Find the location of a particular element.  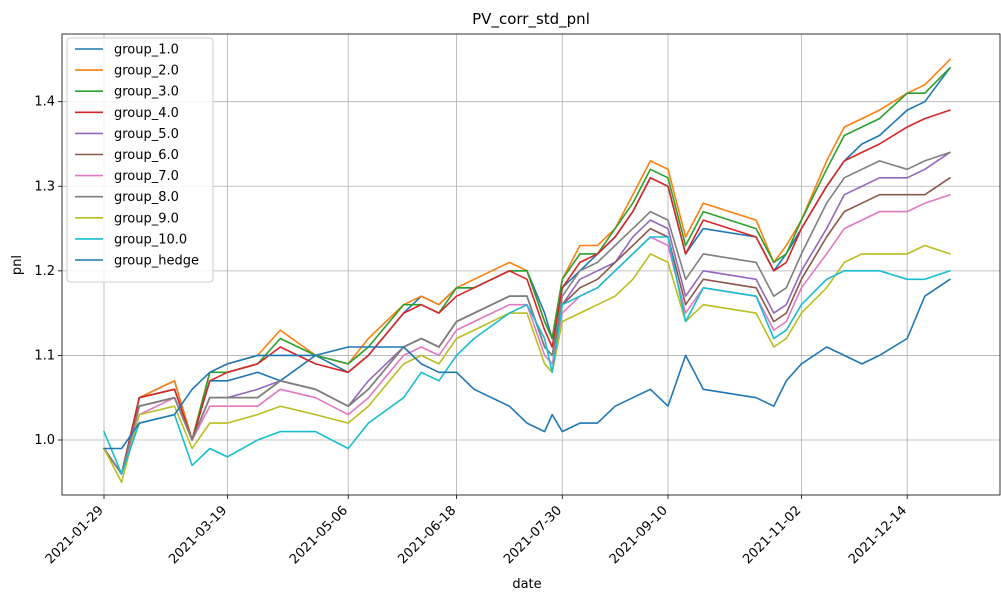

legend-label: group_1.0 is located at coordinates (146, 50).